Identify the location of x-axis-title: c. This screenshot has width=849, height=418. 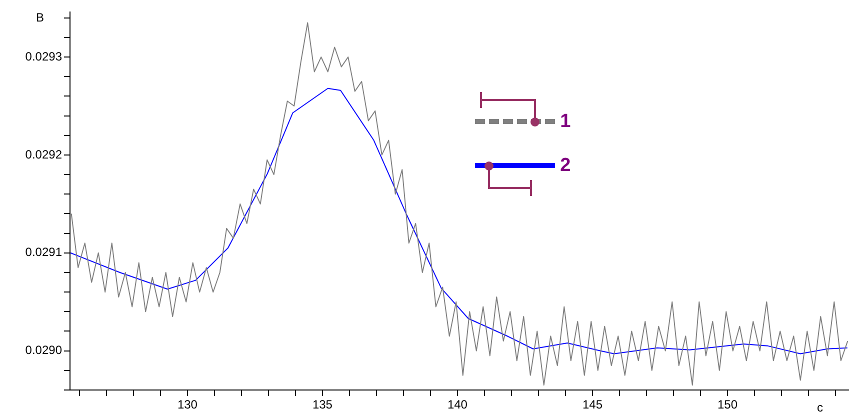
(820, 407).